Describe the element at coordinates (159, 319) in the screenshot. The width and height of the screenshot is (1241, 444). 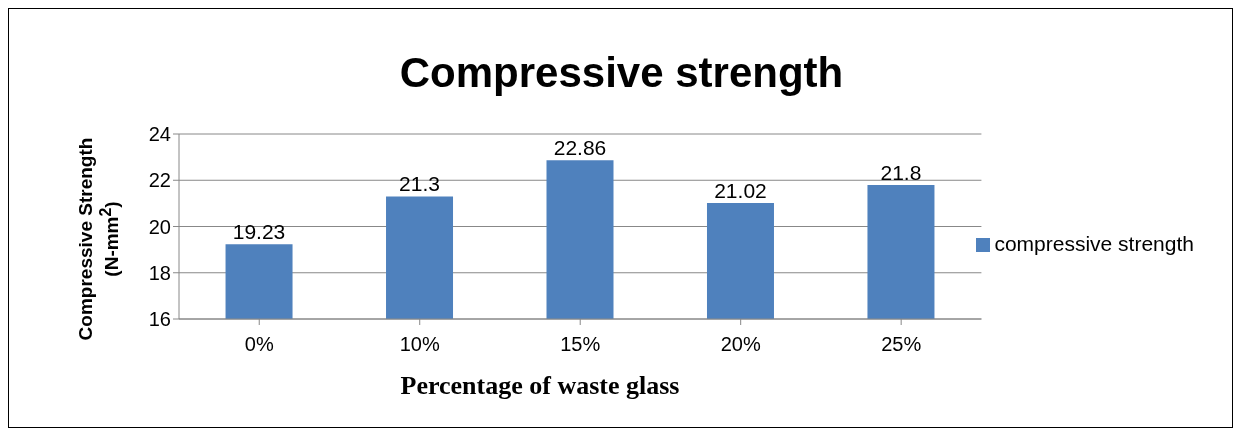
I see `y-tick-label: 16` at that location.